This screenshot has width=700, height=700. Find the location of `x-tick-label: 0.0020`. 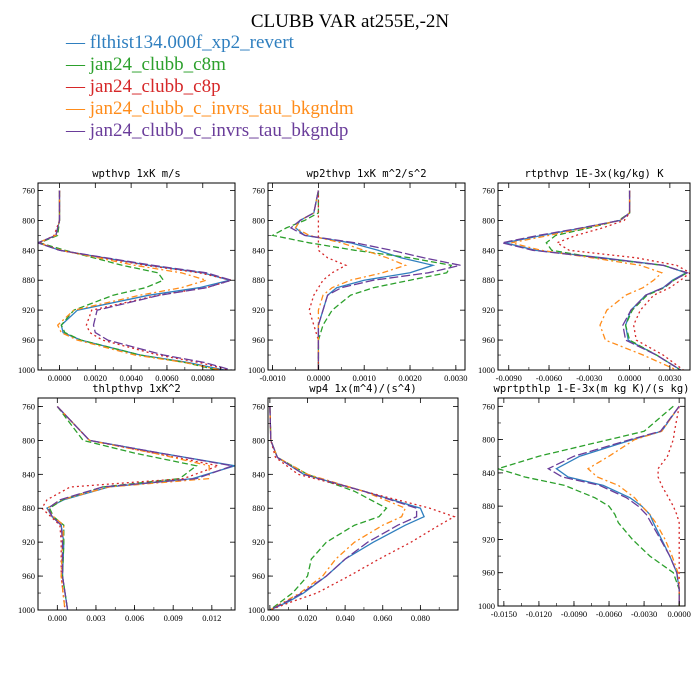

x-tick-label: 0.0020 is located at coordinates (95, 378).